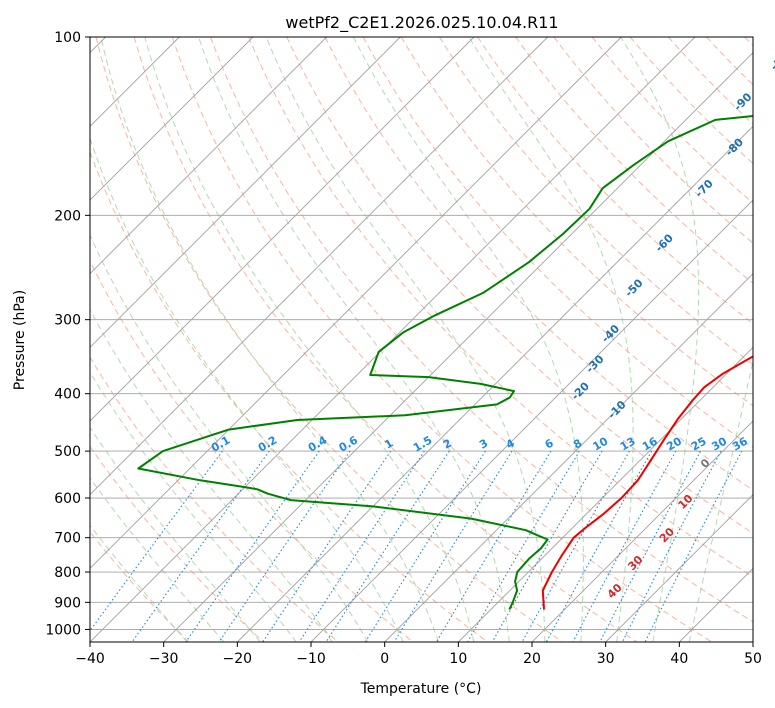 Image resolution: width=775 pixels, height=708 pixels. What do you see at coordinates (67, 321) in the screenshot?
I see `y-tick-label: 300` at bounding box center [67, 321].